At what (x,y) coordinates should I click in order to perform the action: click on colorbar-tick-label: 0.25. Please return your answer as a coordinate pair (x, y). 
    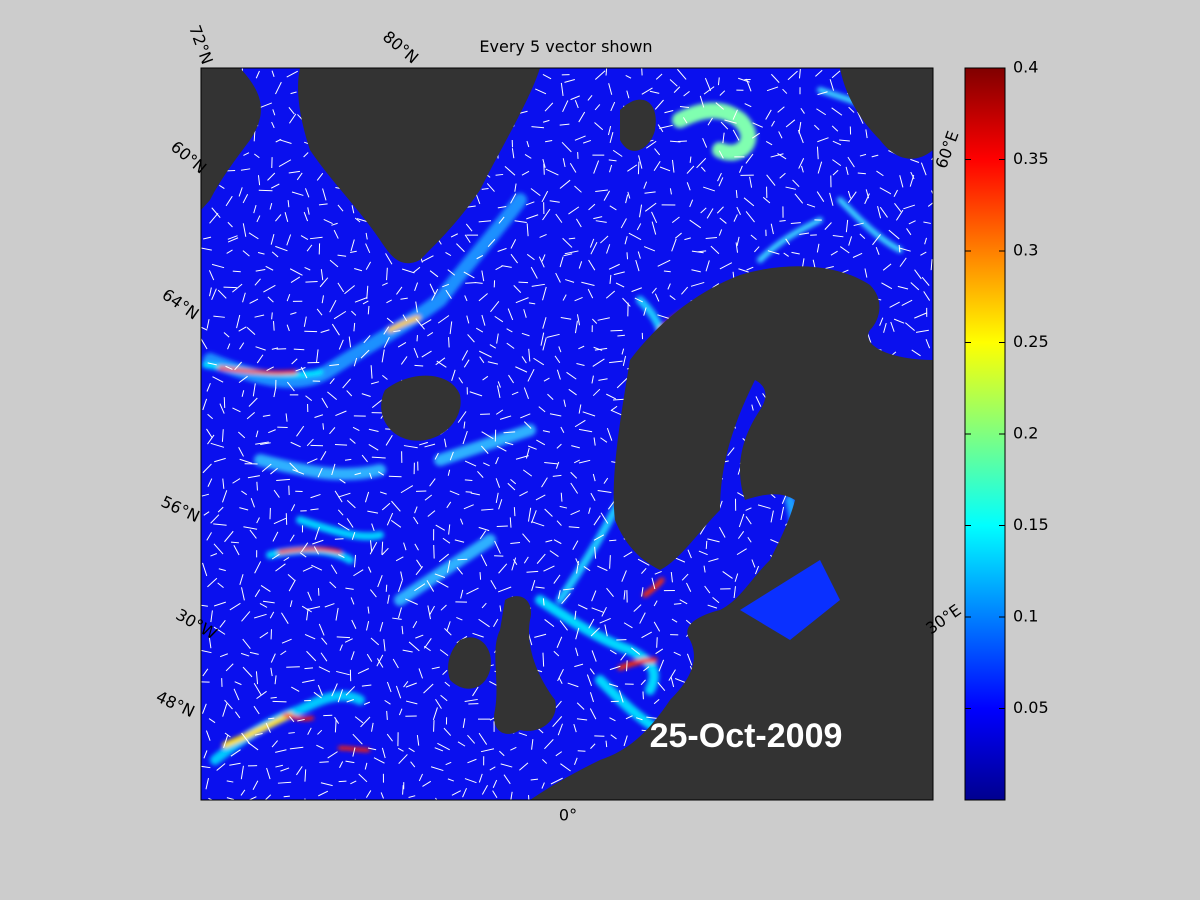
    Looking at the image, I should click on (1031, 341).